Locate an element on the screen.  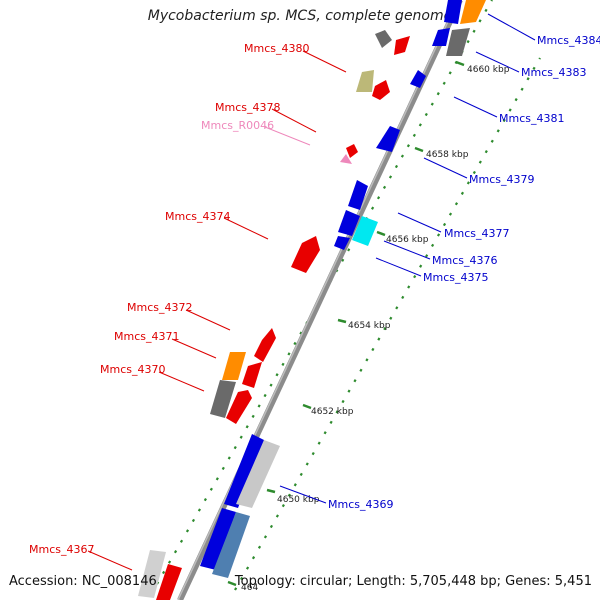
tick-label: 4650 kbp is located at coordinates (298, 500).